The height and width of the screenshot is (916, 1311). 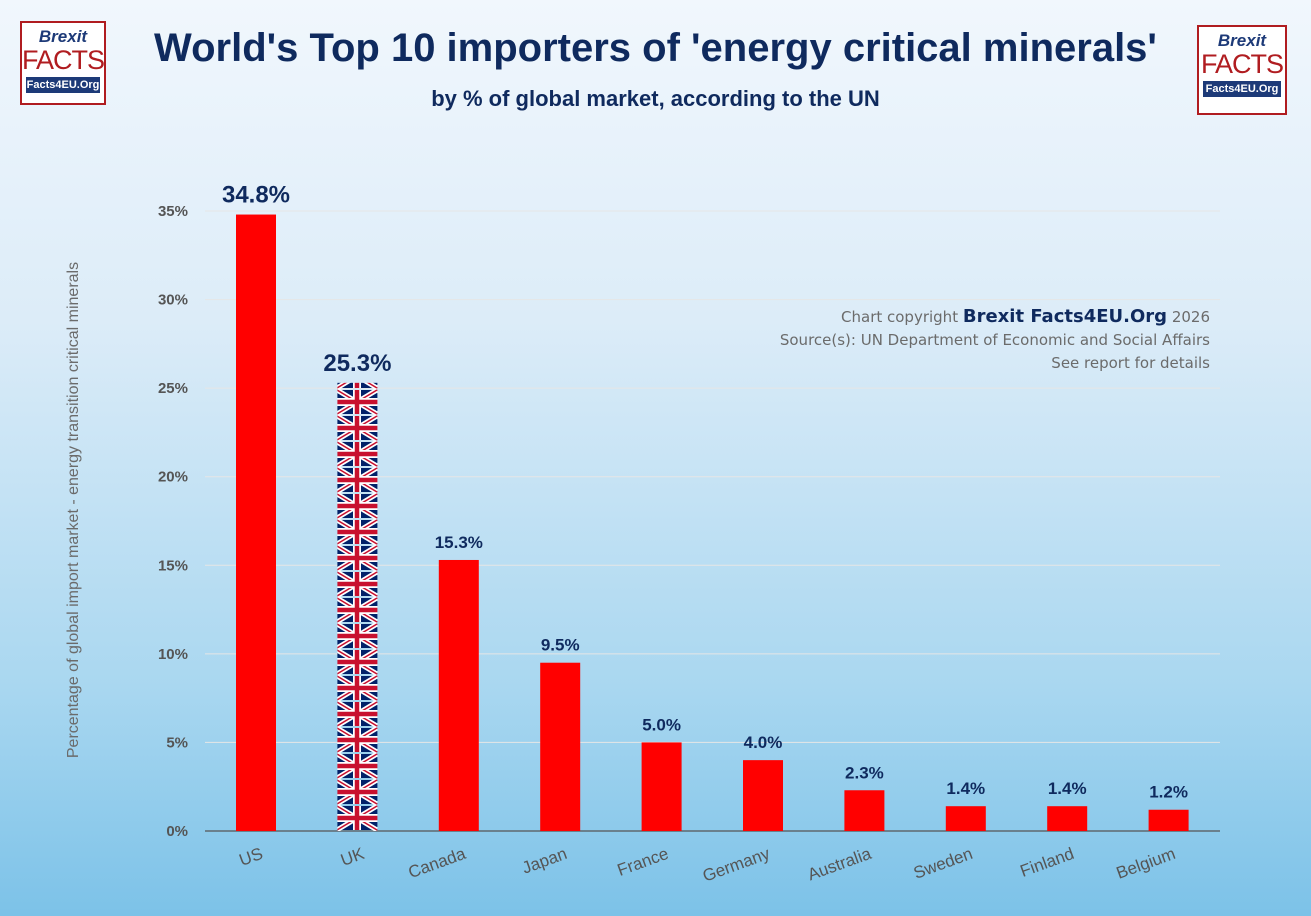 I want to click on x-tick-label: Belgium, so click(x=1146, y=863).